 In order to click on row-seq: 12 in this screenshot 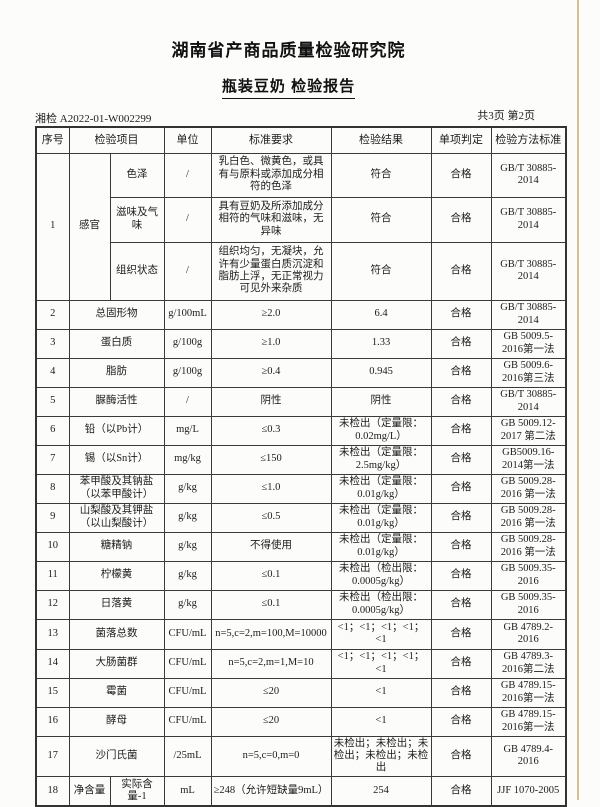, I will do `click(52, 604)`.